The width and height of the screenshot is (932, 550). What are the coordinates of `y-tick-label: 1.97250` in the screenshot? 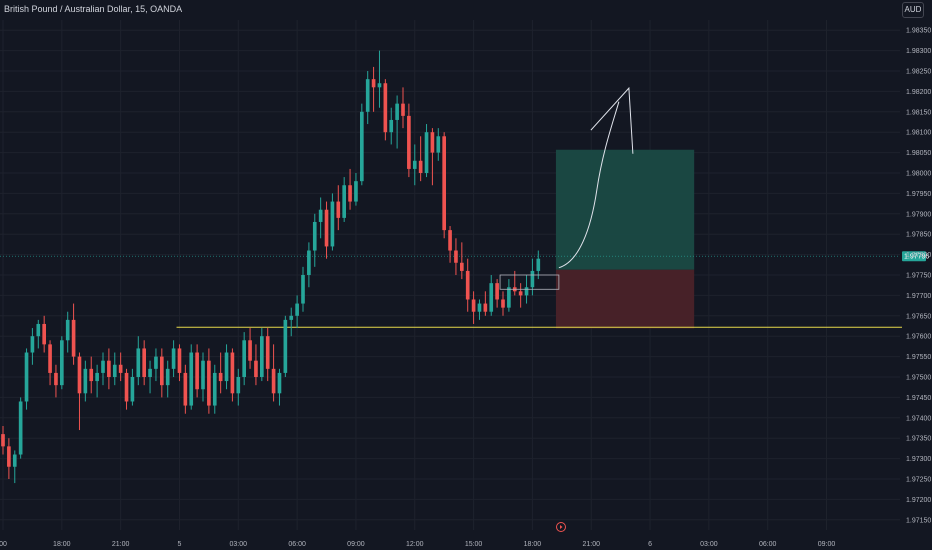 It's located at (918, 480).